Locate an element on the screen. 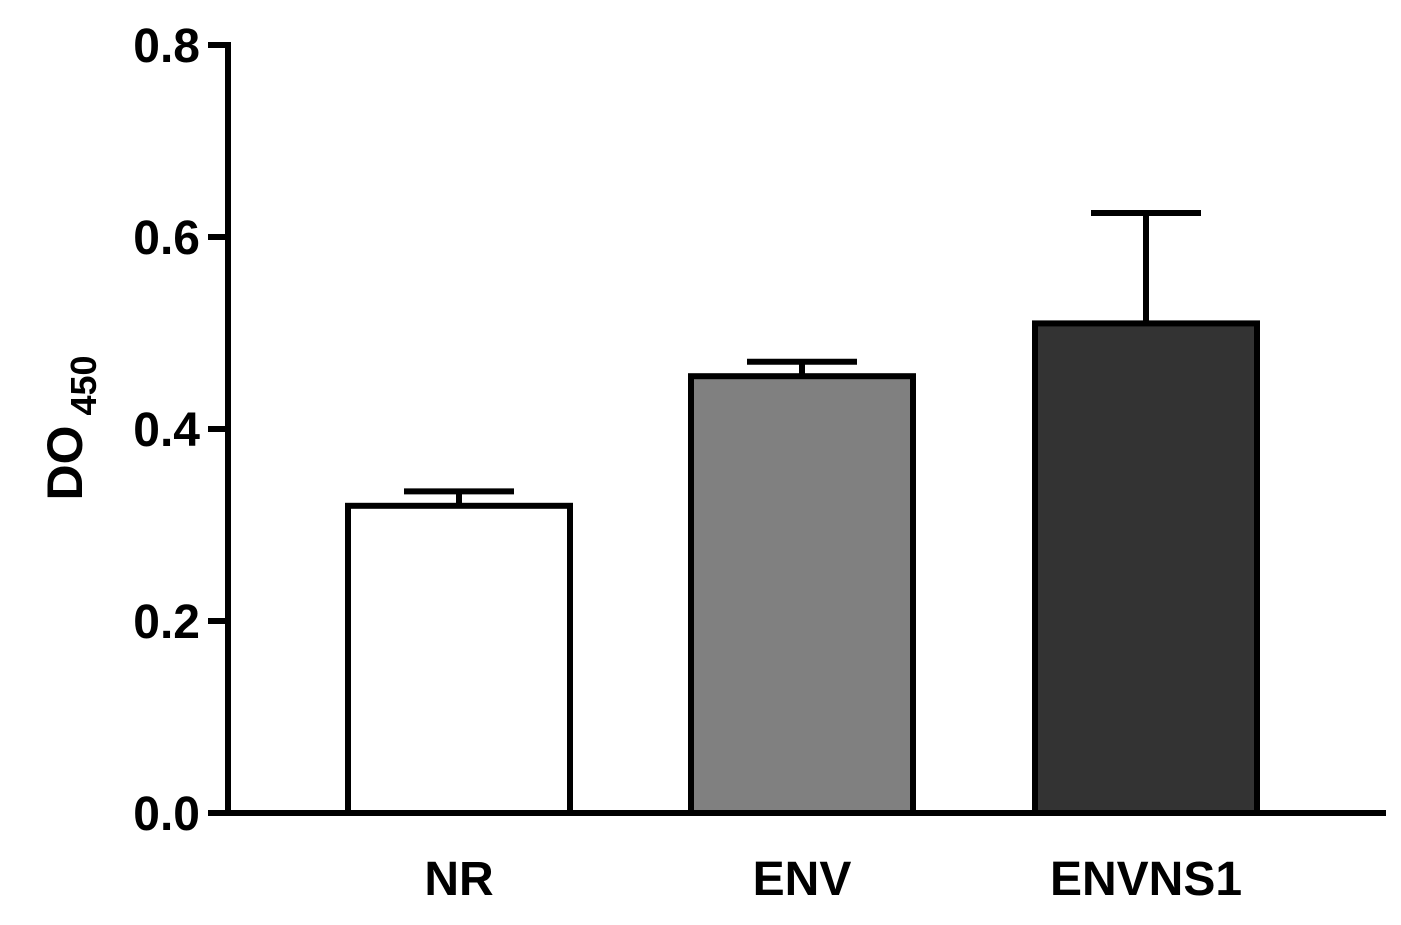 This screenshot has width=1401, height=925. y-axis-title-main: DO is located at coordinates (65, 463).